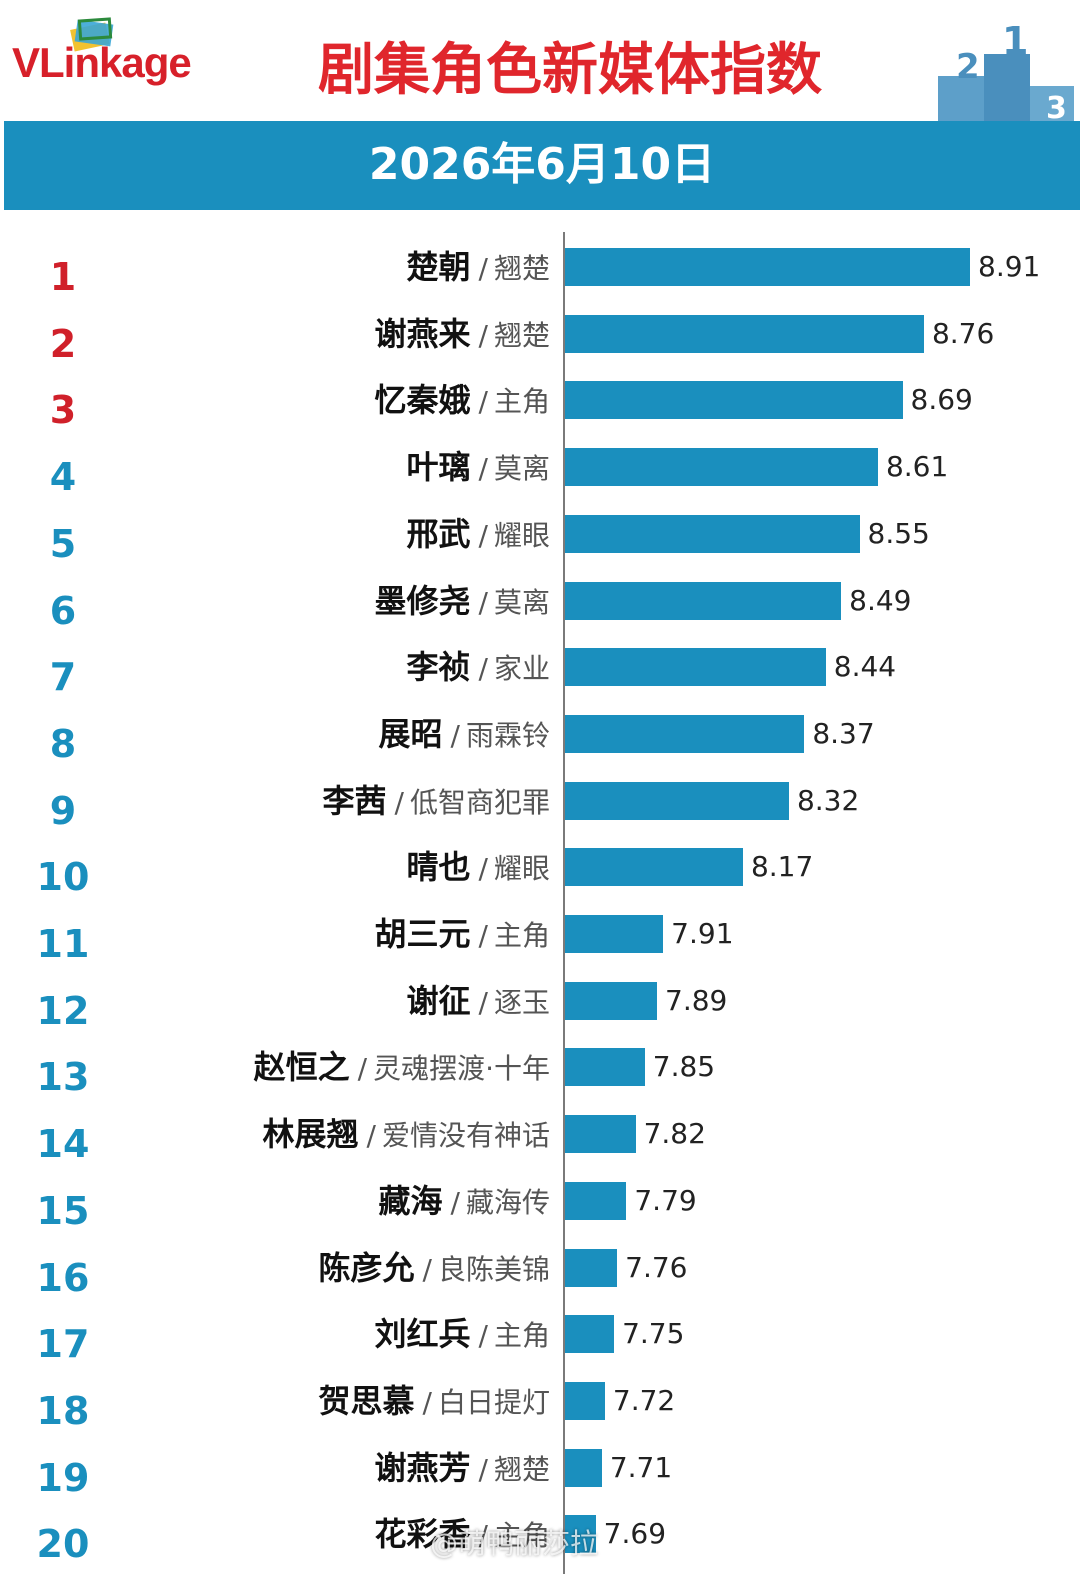 The image size is (1080, 1577). Describe the element at coordinates (917, 467) in the screenshot. I see `value-label: 8.61` at that location.